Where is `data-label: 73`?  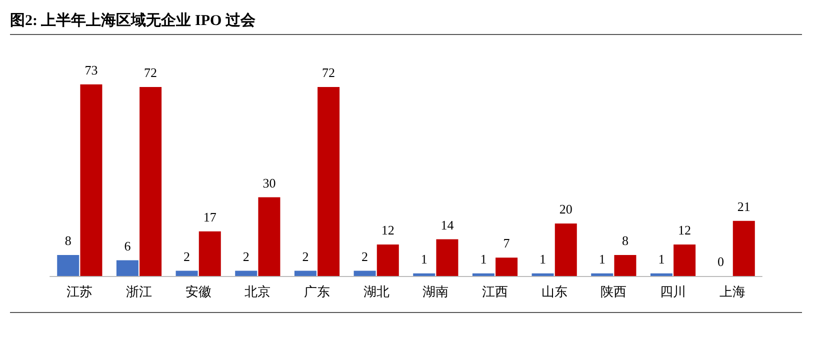 data-label: 73 is located at coordinates (91, 70).